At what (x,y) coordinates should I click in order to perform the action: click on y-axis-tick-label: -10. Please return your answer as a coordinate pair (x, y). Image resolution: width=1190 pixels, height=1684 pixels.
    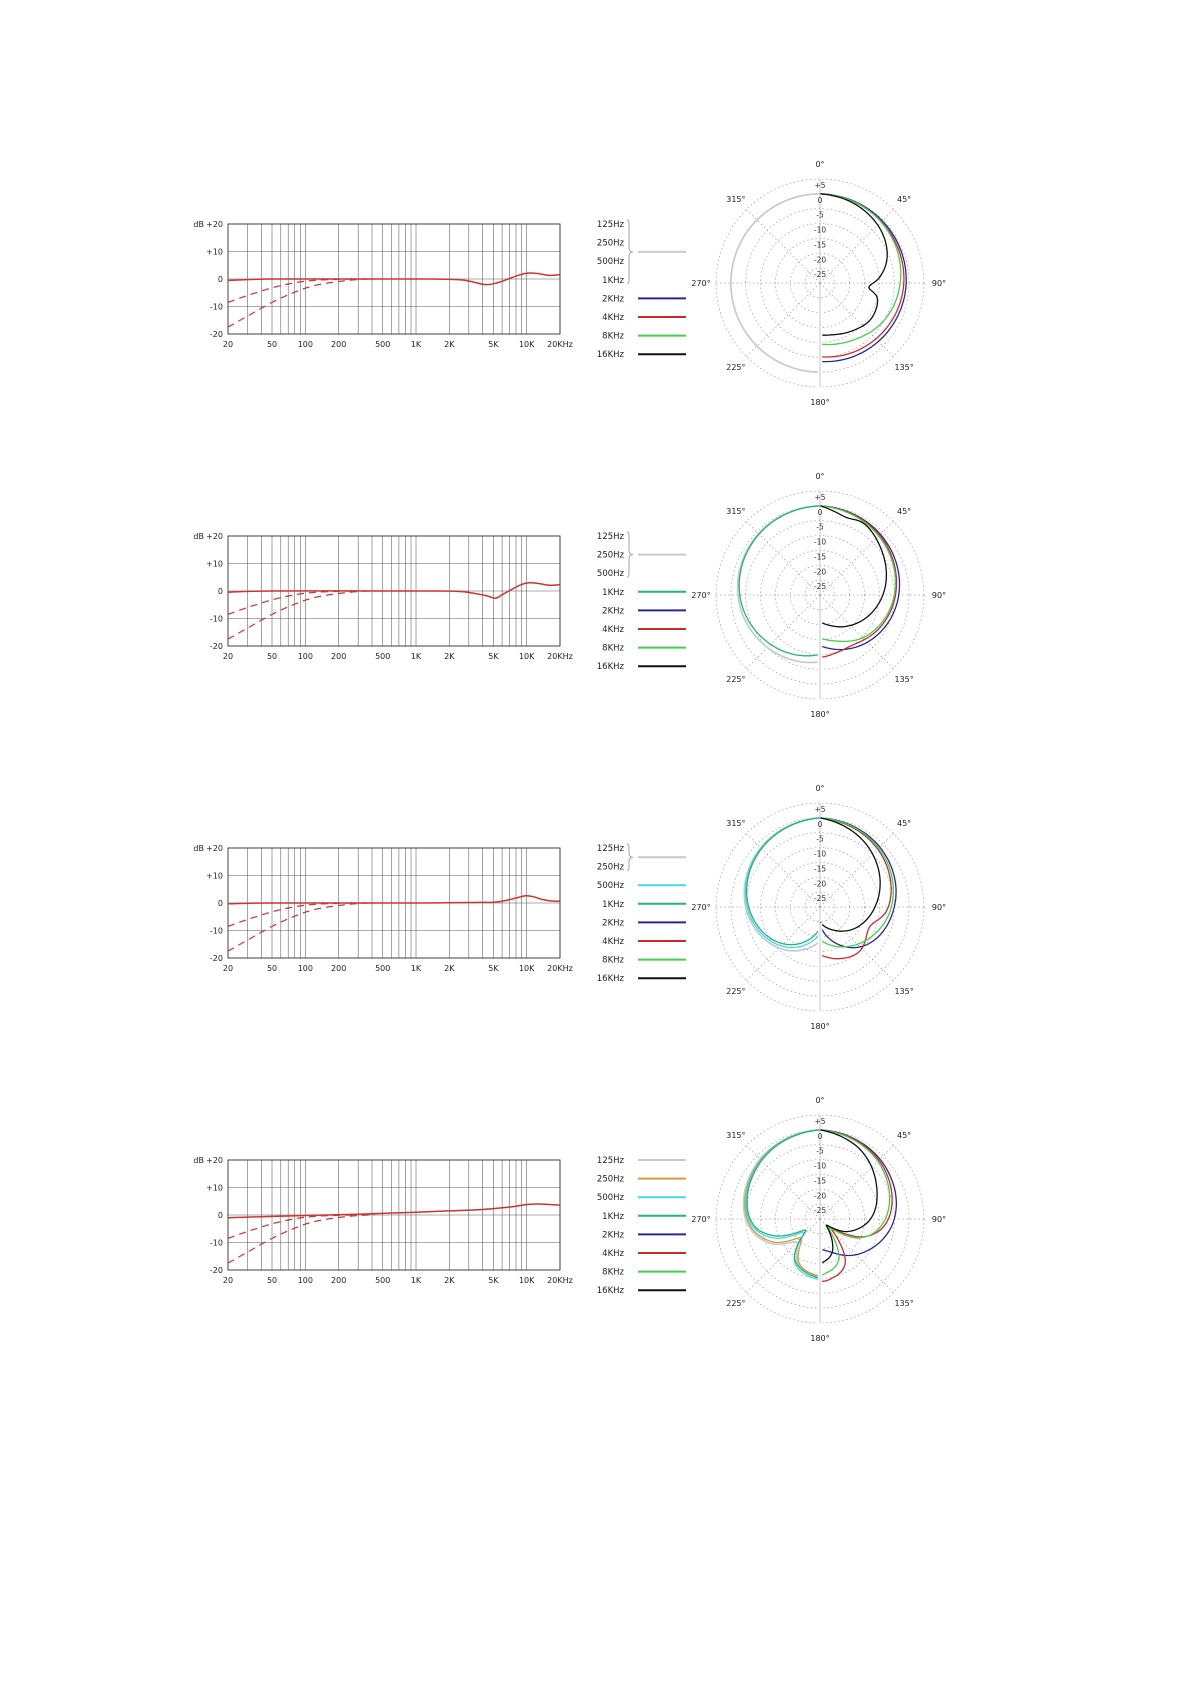
    Looking at the image, I should click on (216, 930).